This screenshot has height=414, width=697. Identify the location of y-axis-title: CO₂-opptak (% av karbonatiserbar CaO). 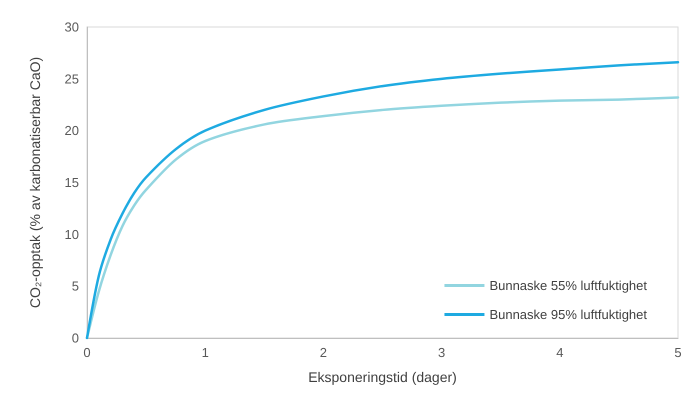
(35, 182).